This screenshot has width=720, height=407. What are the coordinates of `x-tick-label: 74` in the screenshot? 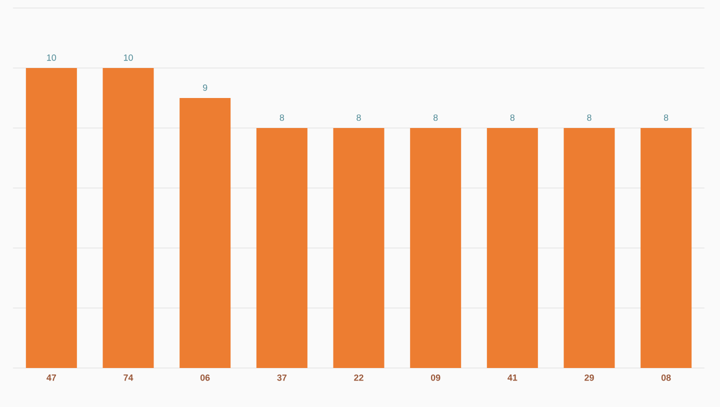 It's located at (129, 377).